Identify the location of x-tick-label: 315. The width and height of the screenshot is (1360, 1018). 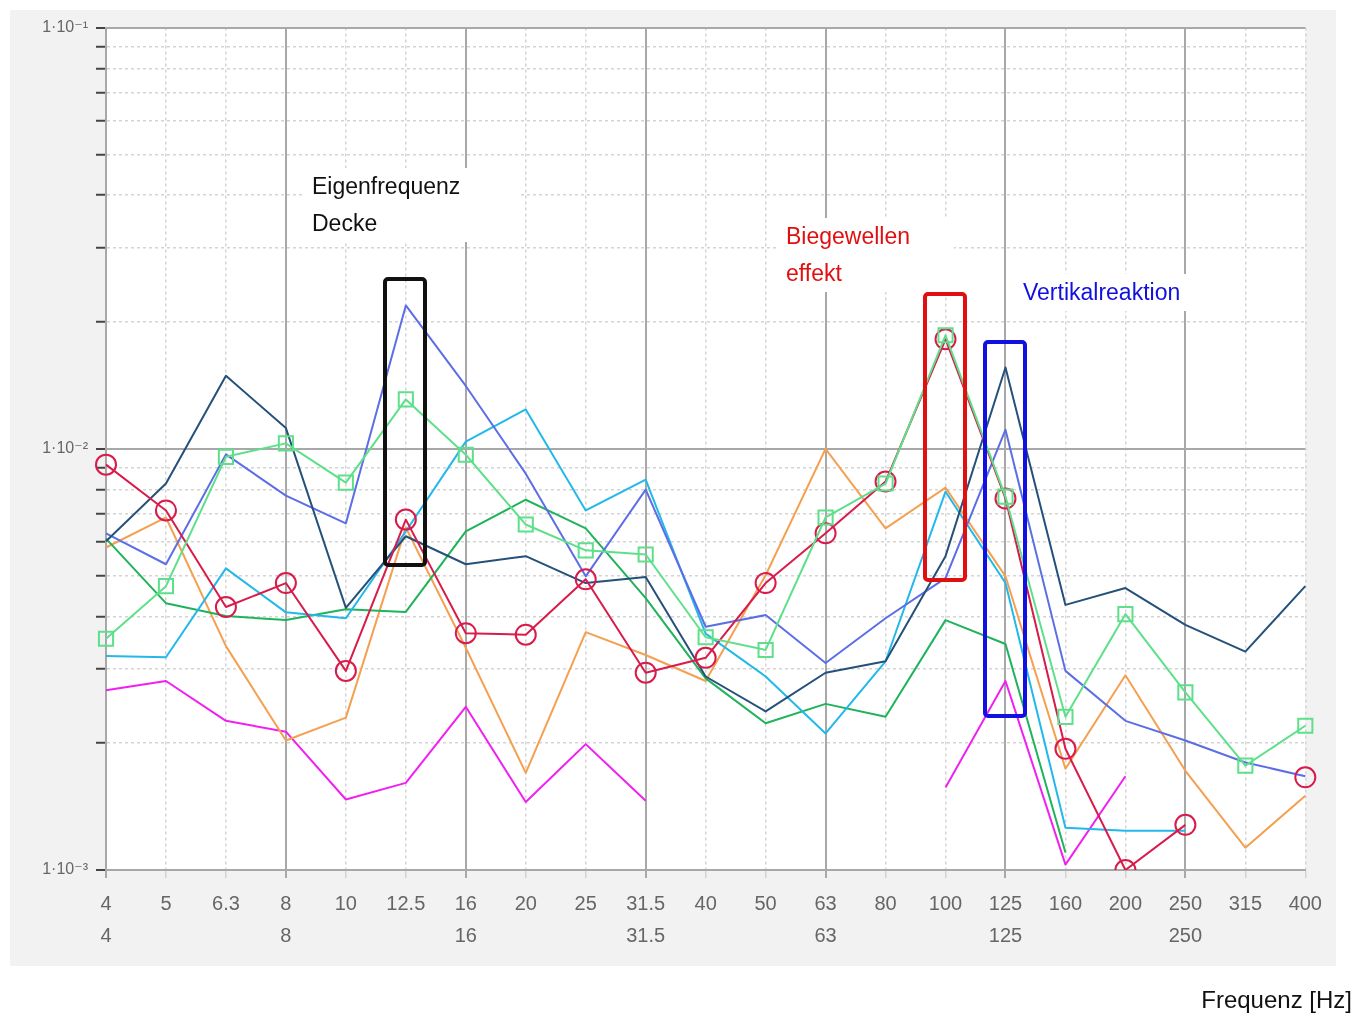
(1245, 902).